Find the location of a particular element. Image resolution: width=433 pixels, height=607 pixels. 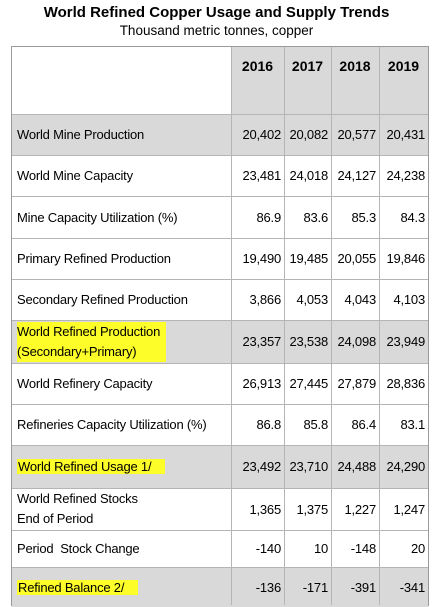

row-label: World Mine Production is located at coordinates (121, 134).